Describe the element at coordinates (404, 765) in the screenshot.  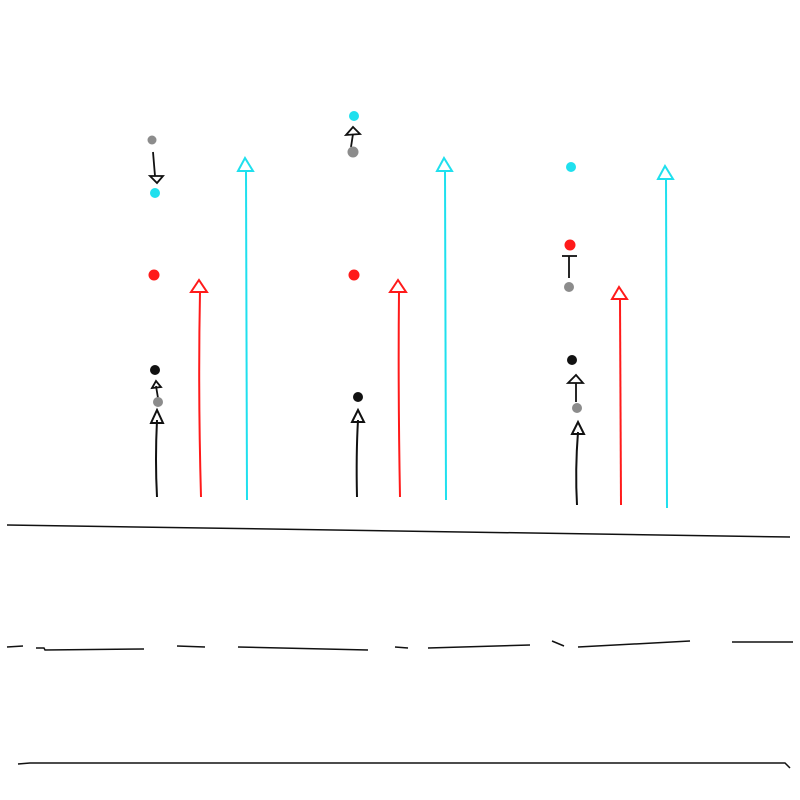
I see `road-edge-line-bottom` at that location.